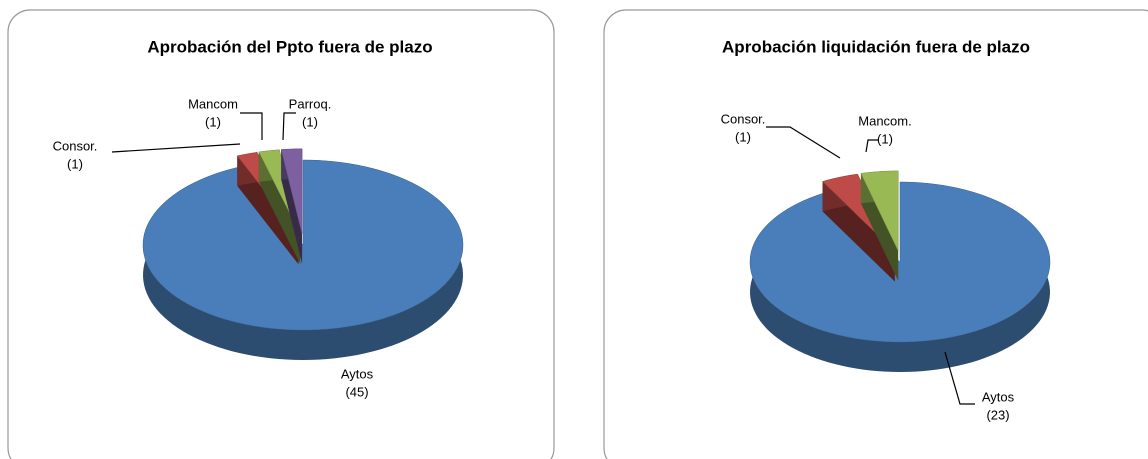  I want to click on slice-label: Mancom, so click(213, 103).